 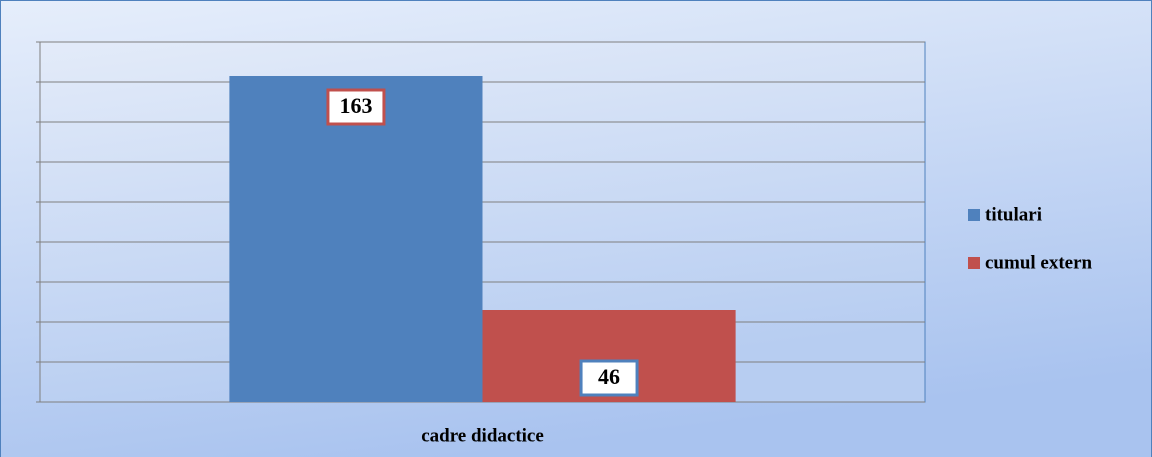 I want to click on x-tick-label: cadre didactice, so click(x=482, y=435).